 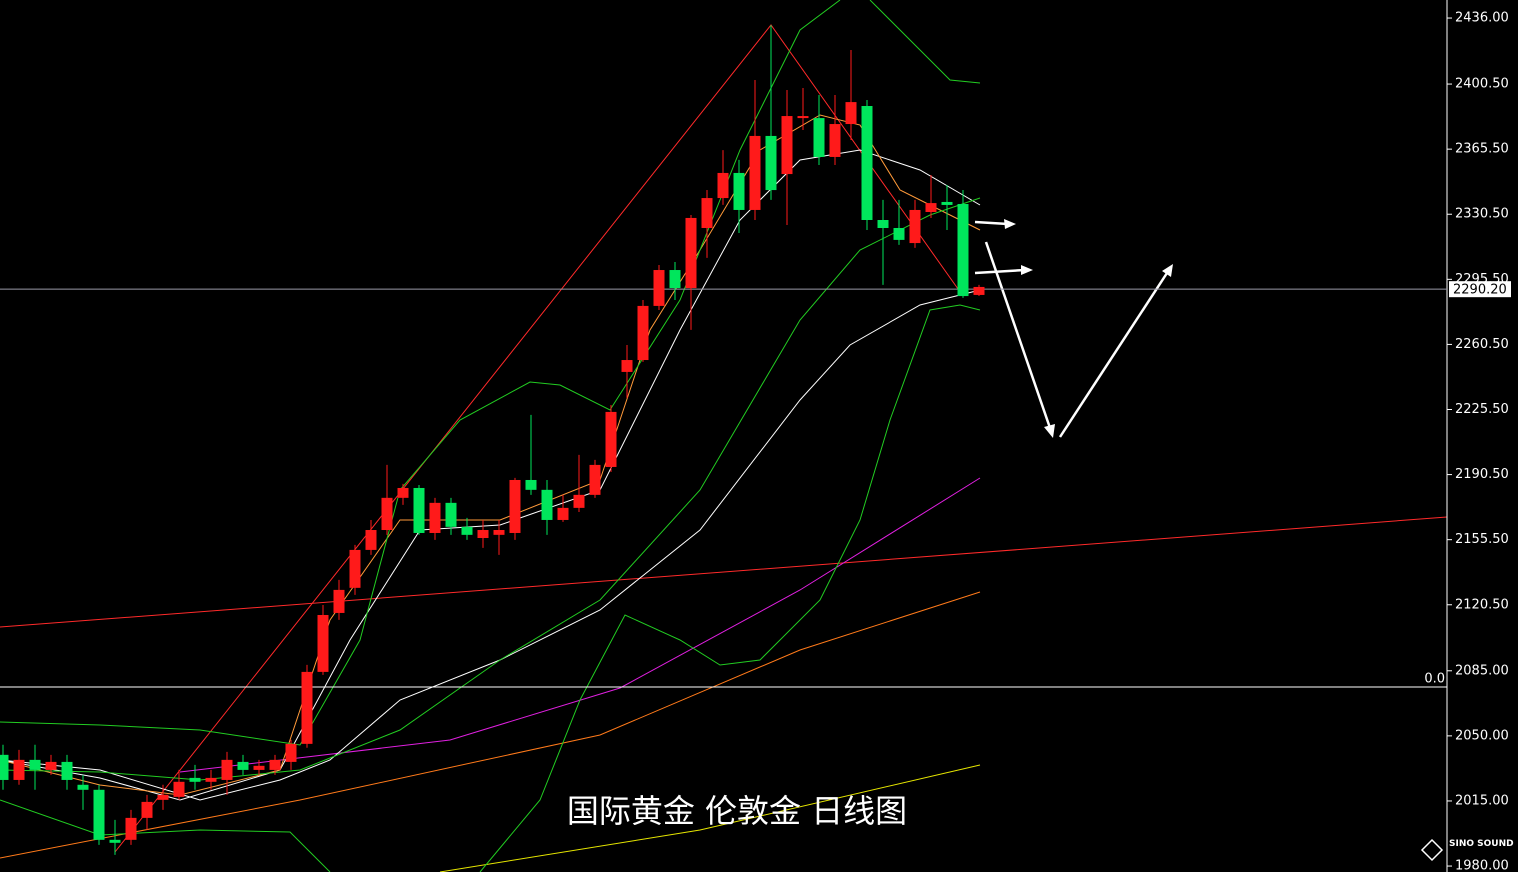 I want to click on ma-longest, so click(x=710, y=818).